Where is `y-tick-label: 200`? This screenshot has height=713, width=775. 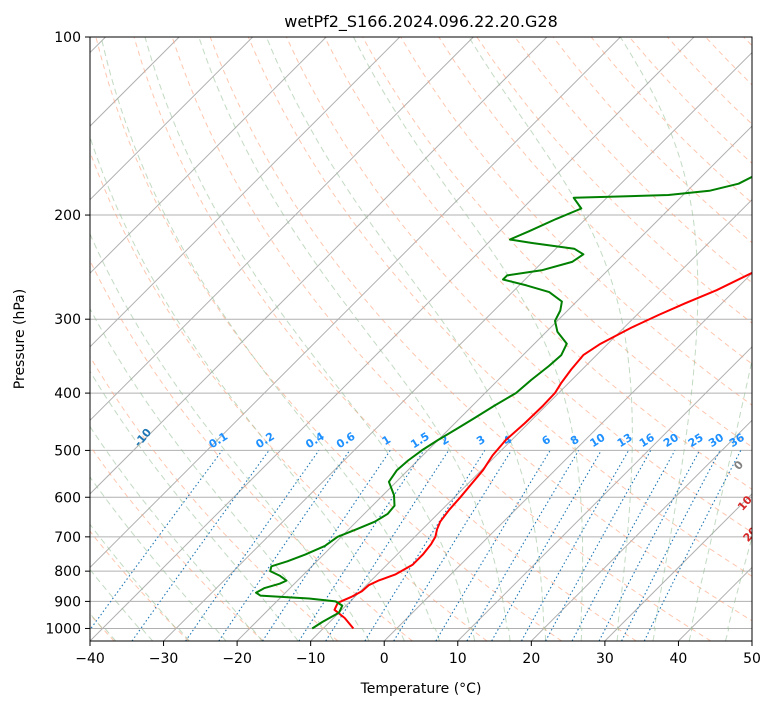 y-tick-label: 200 is located at coordinates (67, 216).